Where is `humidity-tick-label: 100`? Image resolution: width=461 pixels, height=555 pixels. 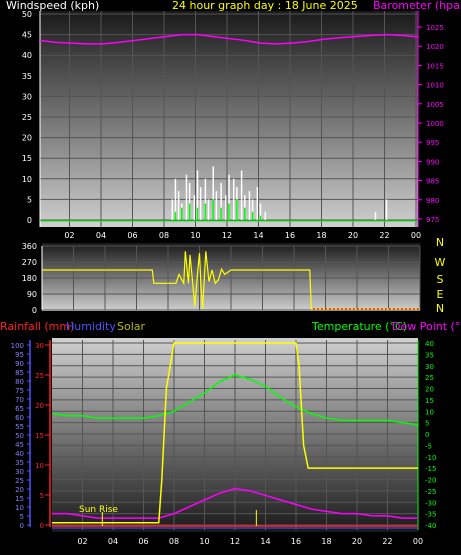
humidity-tick-label: 100 is located at coordinates (17, 346).